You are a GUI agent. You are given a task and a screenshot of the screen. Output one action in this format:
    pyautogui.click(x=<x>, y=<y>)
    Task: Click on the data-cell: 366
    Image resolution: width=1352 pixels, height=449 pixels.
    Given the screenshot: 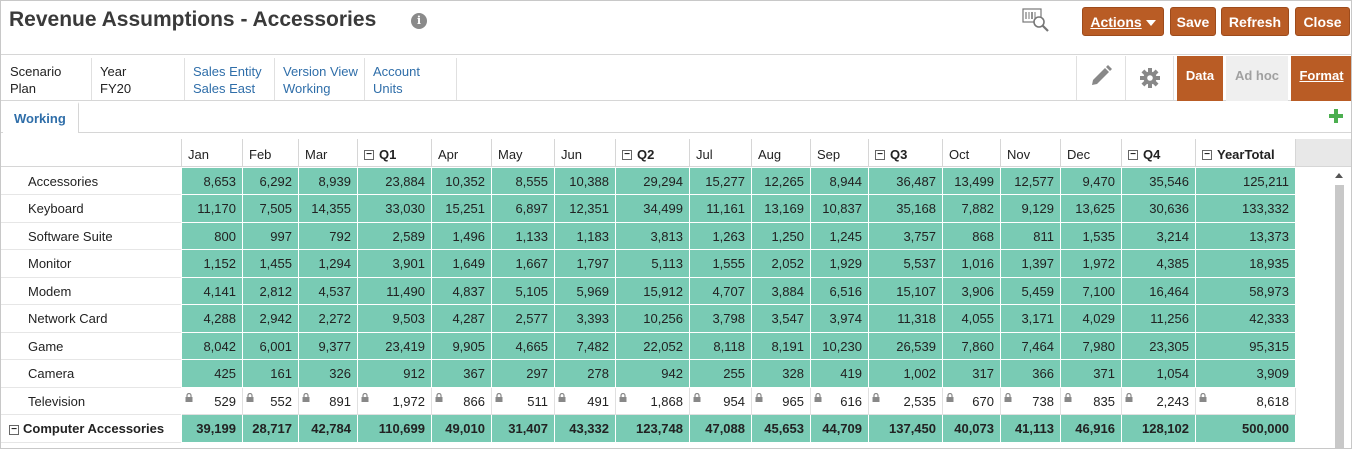 What is the action you would take?
    pyautogui.click(x=1031, y=374)
    